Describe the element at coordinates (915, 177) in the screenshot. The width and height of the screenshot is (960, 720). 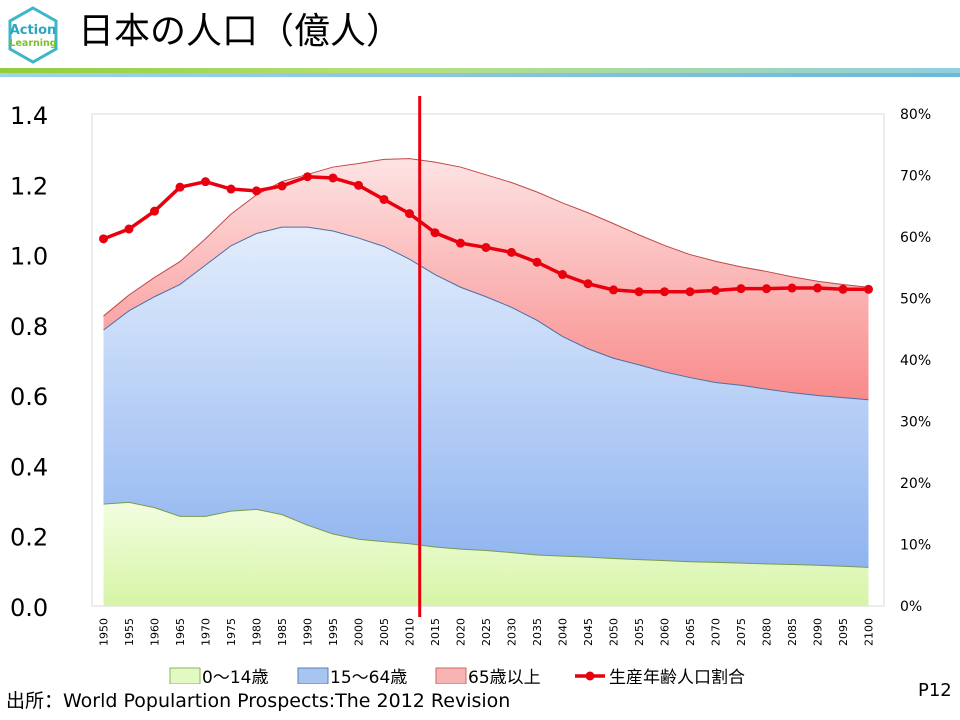
I see `y2-tick-label: 70%` at that location.